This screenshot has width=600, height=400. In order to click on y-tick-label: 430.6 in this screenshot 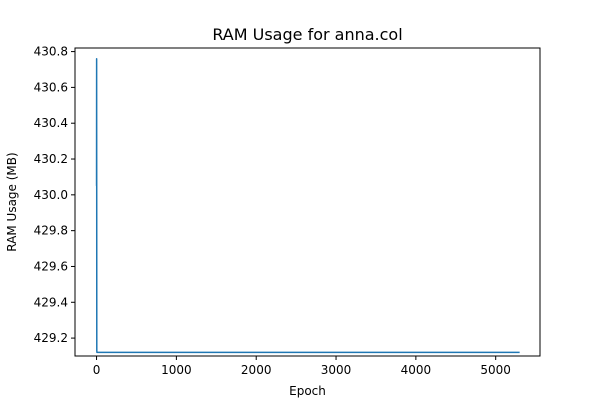, I will do `click(51, 87)`.